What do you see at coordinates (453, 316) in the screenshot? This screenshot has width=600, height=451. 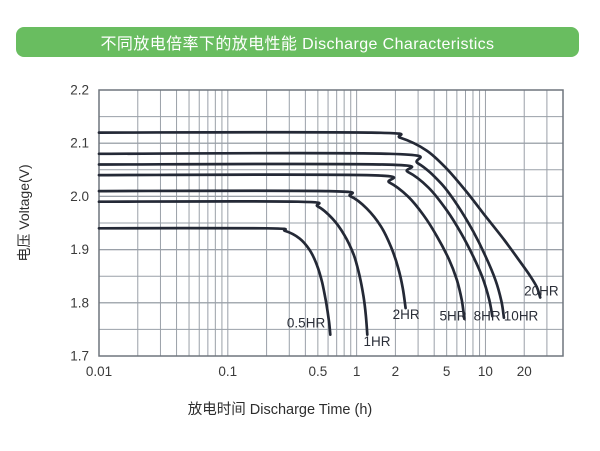 I see `curve-label-5HR: 5HR` at bounding box center [453, 316].